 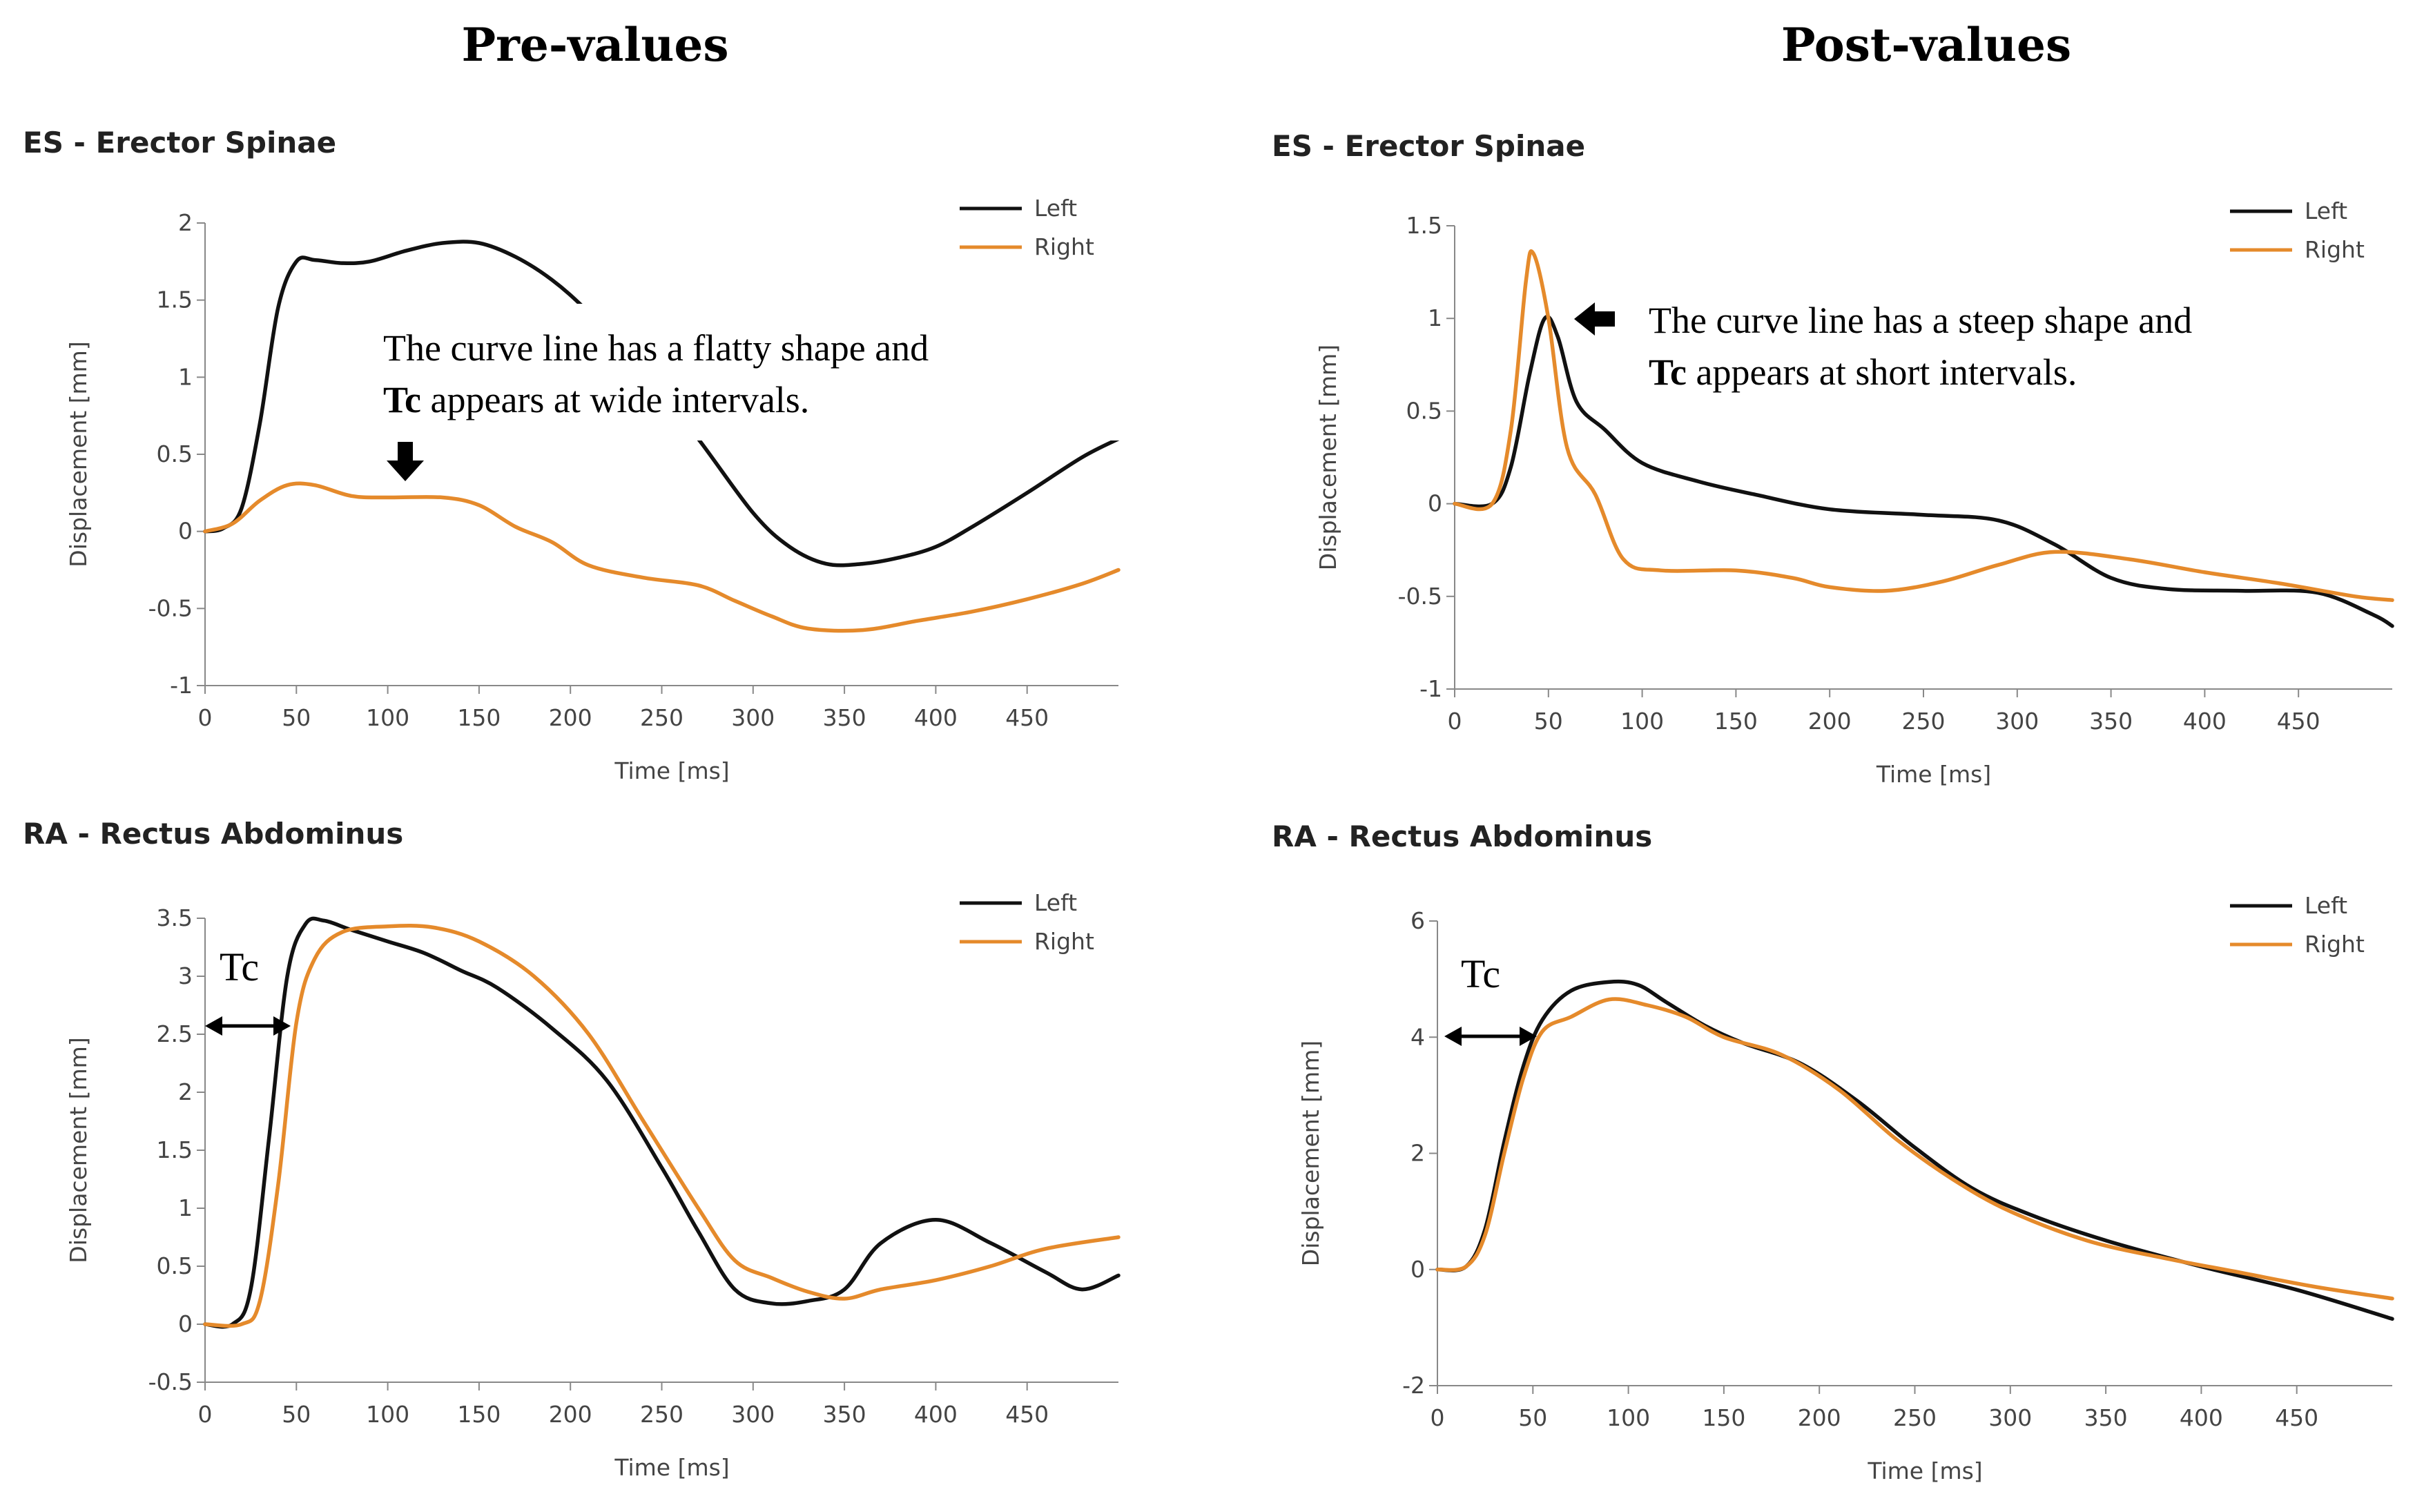 I want to click on y-tick-label: -2, so click(x=1413, y=1385).